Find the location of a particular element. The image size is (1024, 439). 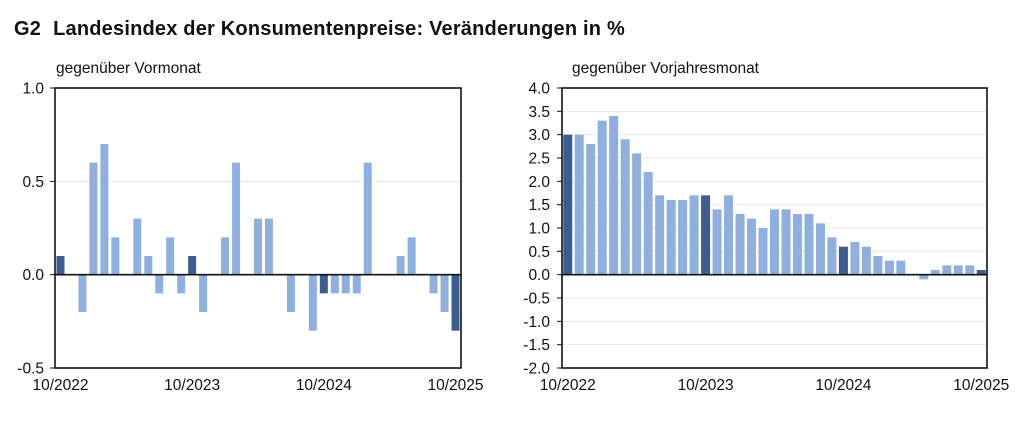

y-tick-label: -2.0 is located at coordinates (536, 369).